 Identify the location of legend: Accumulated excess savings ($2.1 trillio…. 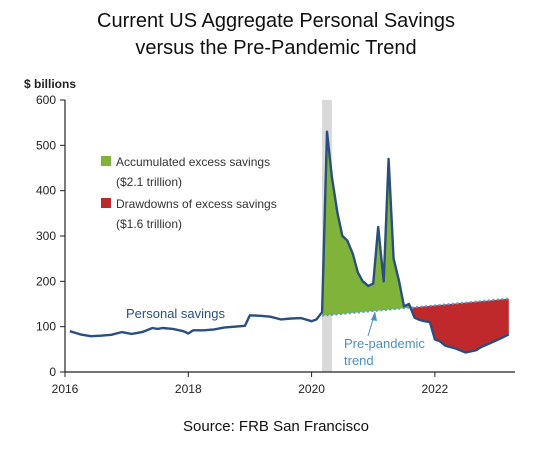
(189, 193).